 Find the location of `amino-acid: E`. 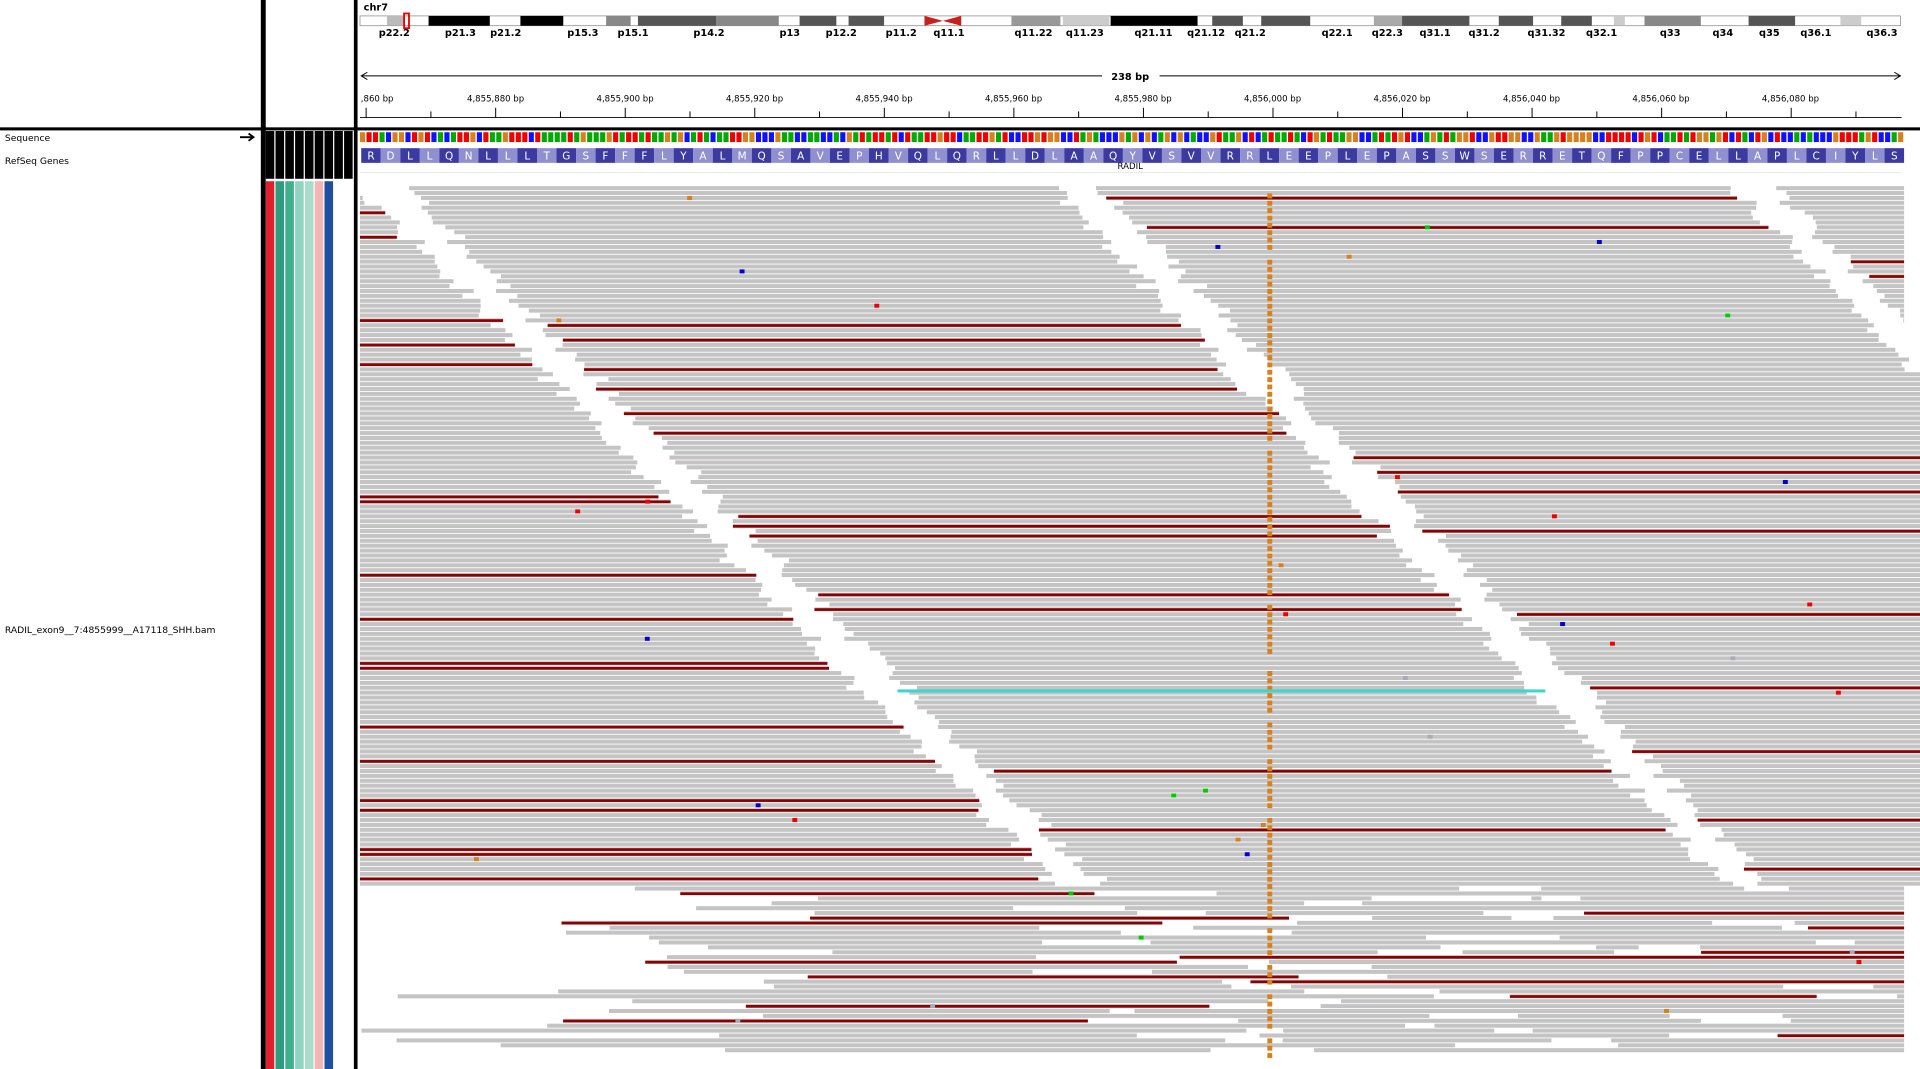

amino-acid: E is located at coordinates (1503, 157).